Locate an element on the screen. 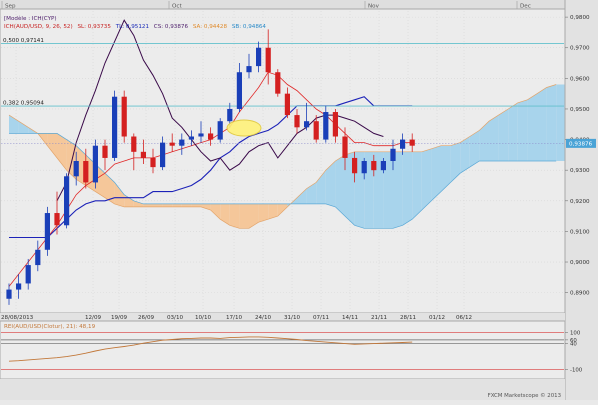 The height and width of the screenshot is (405, 598). date-axis is located at coordinates (282, 317).